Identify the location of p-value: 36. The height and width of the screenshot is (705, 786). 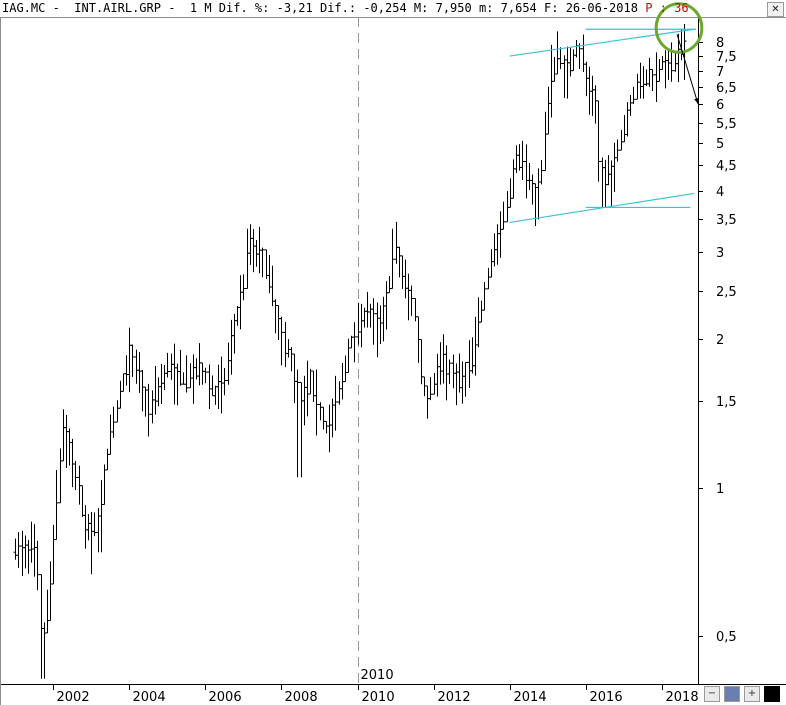
(681, 8).